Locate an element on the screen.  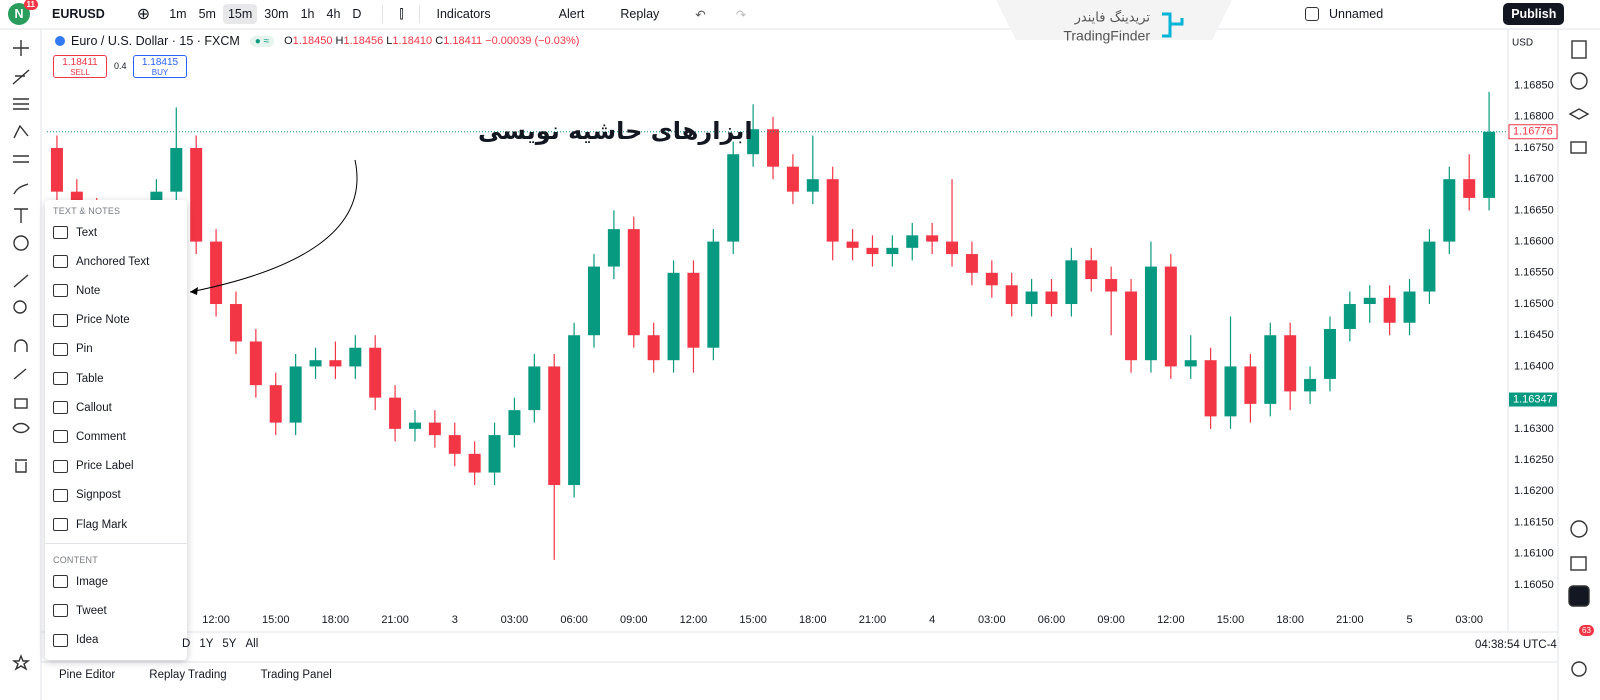
buy-button: 1.18415 BUY is located at coordinates (160, 66).